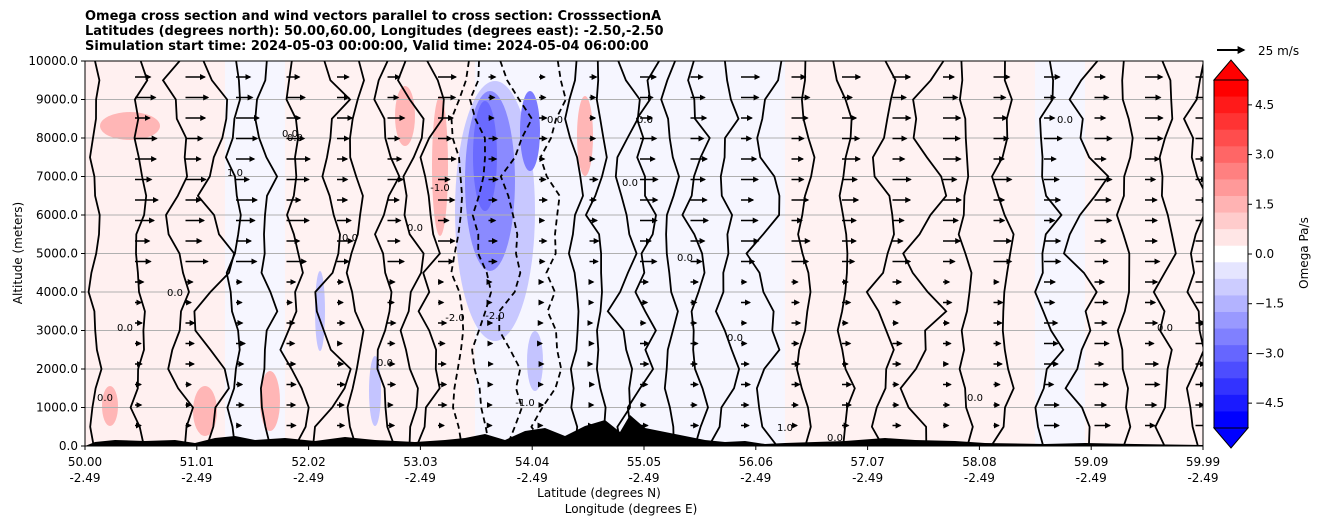  What do you see at coordinates (85, 462) in the screenshot?
I see `x-tick-latitude: 50.00` at bounding box center [85, 462].